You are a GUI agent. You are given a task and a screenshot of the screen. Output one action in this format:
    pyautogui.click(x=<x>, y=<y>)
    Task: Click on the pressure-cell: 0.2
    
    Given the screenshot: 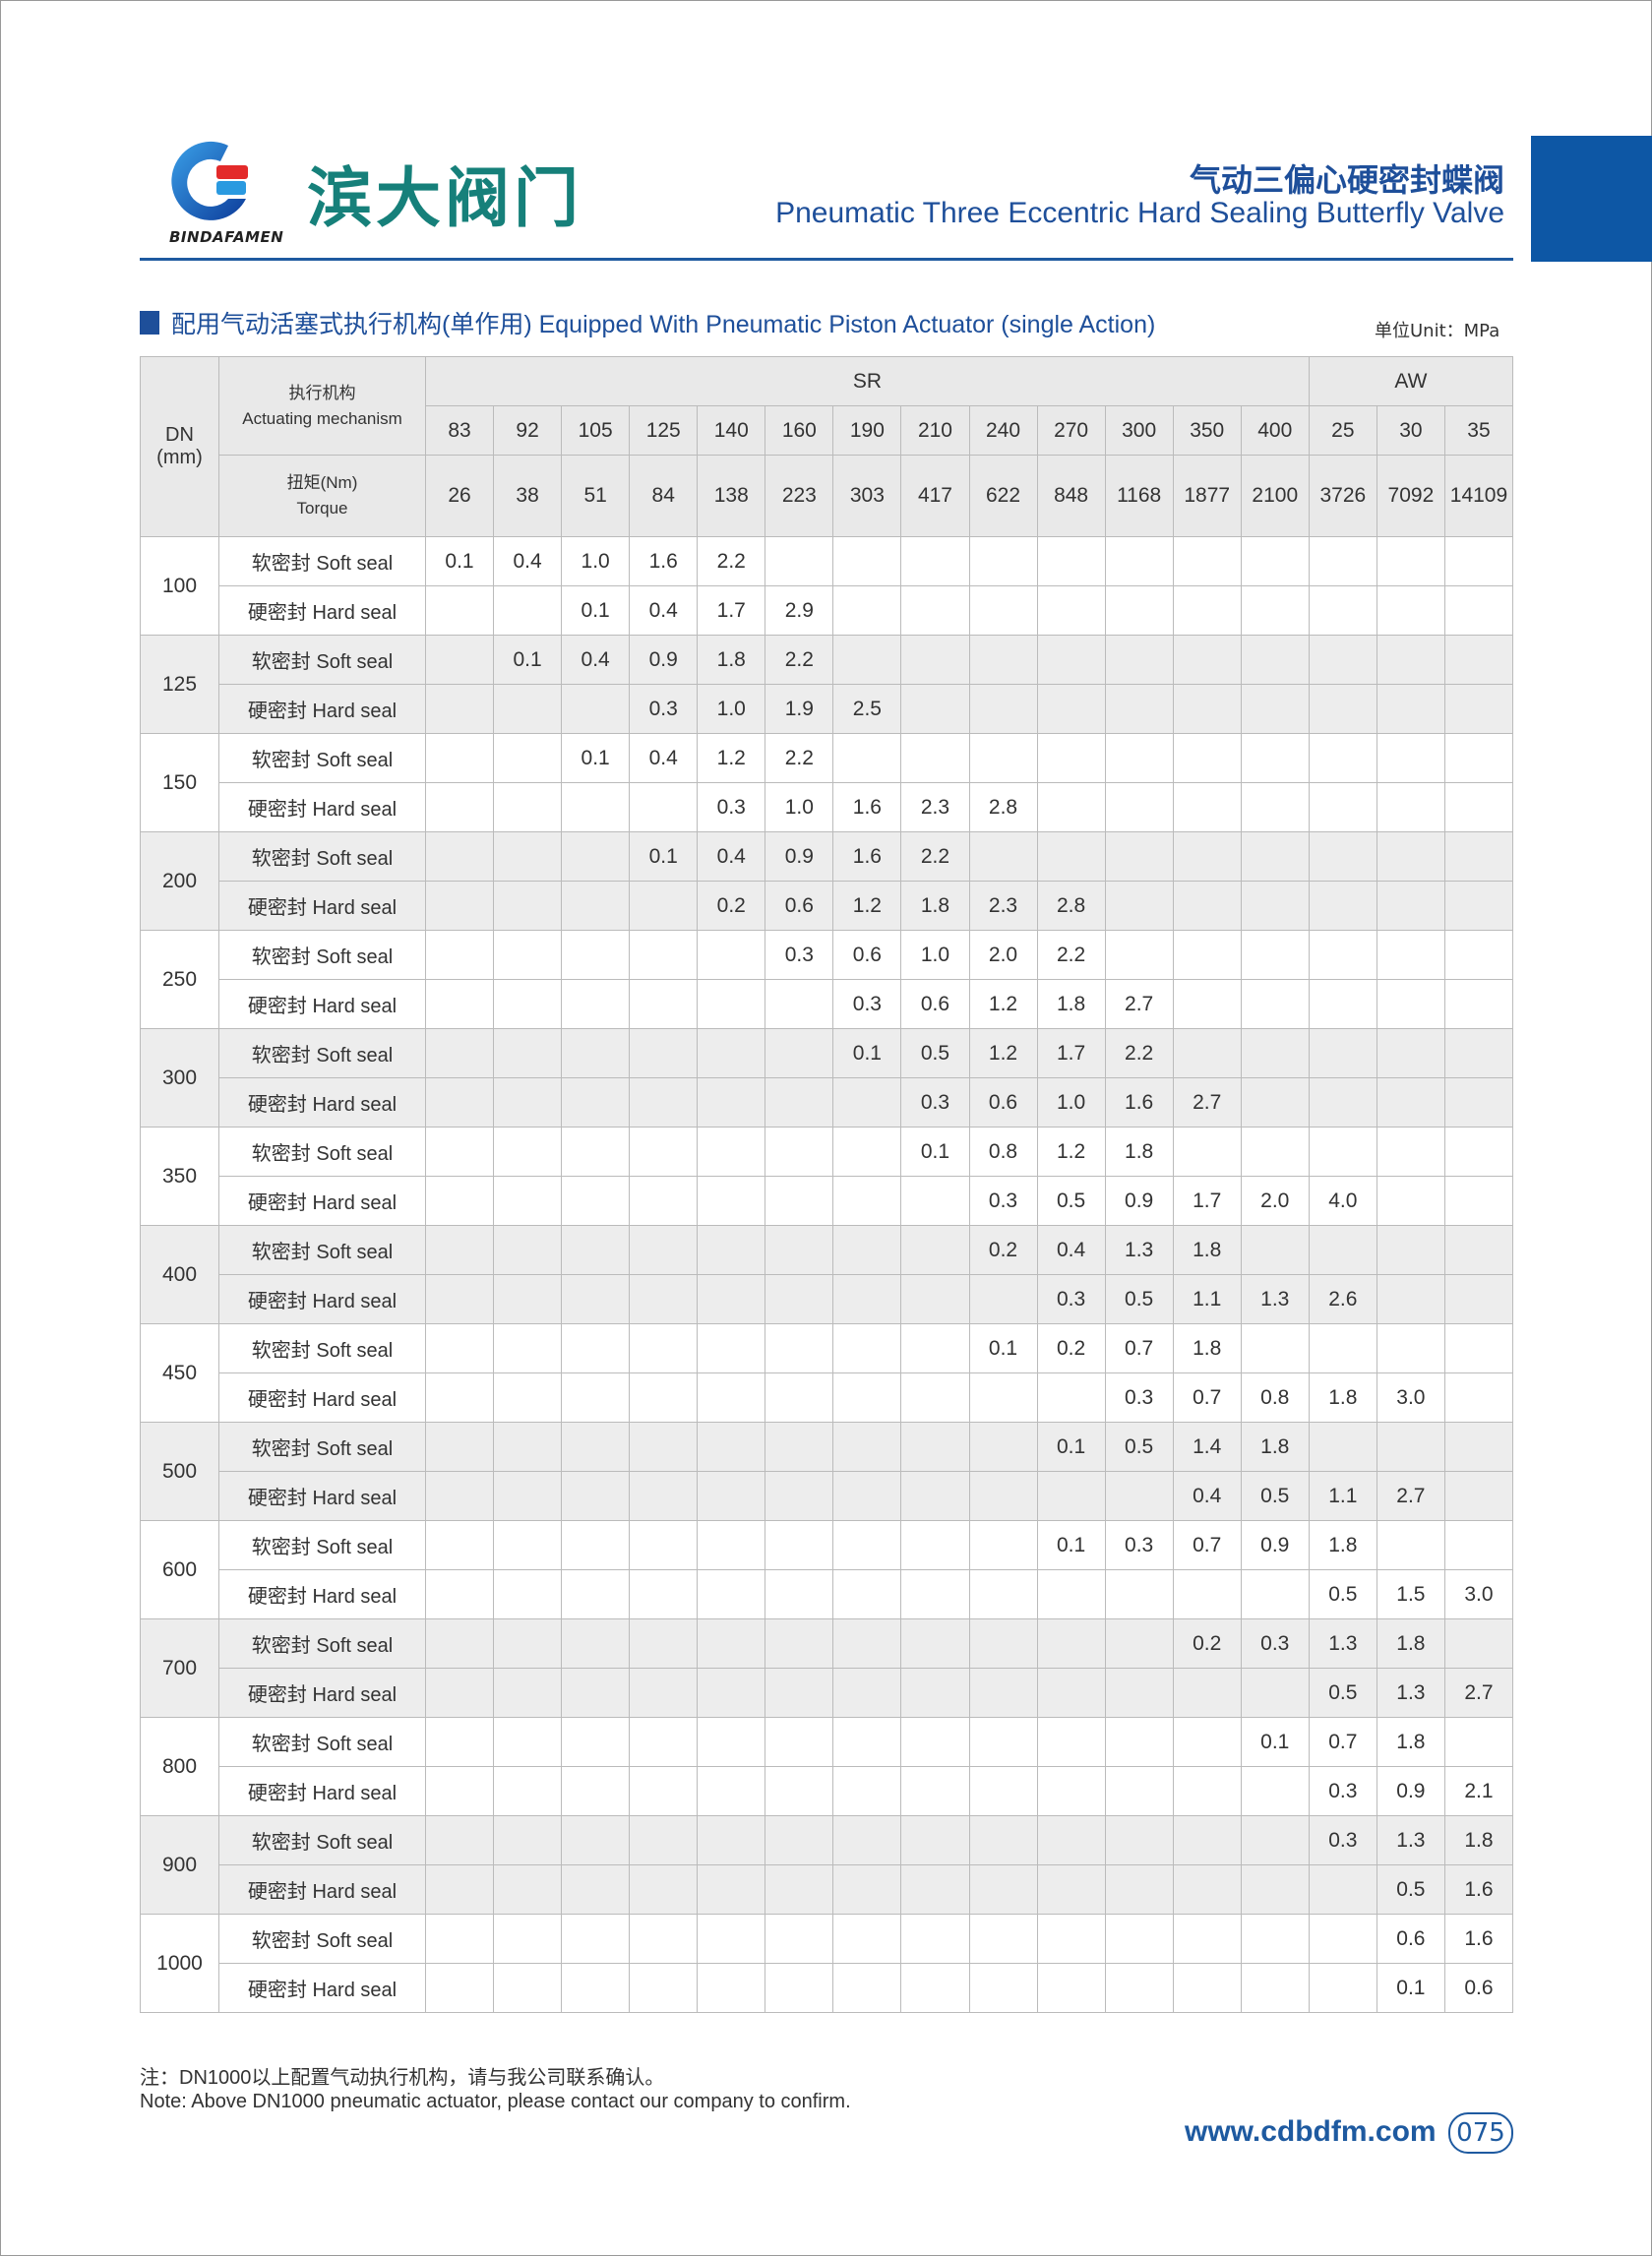 What is the action you would take?
    pyautogui.click(x=1003, y=1250)
    